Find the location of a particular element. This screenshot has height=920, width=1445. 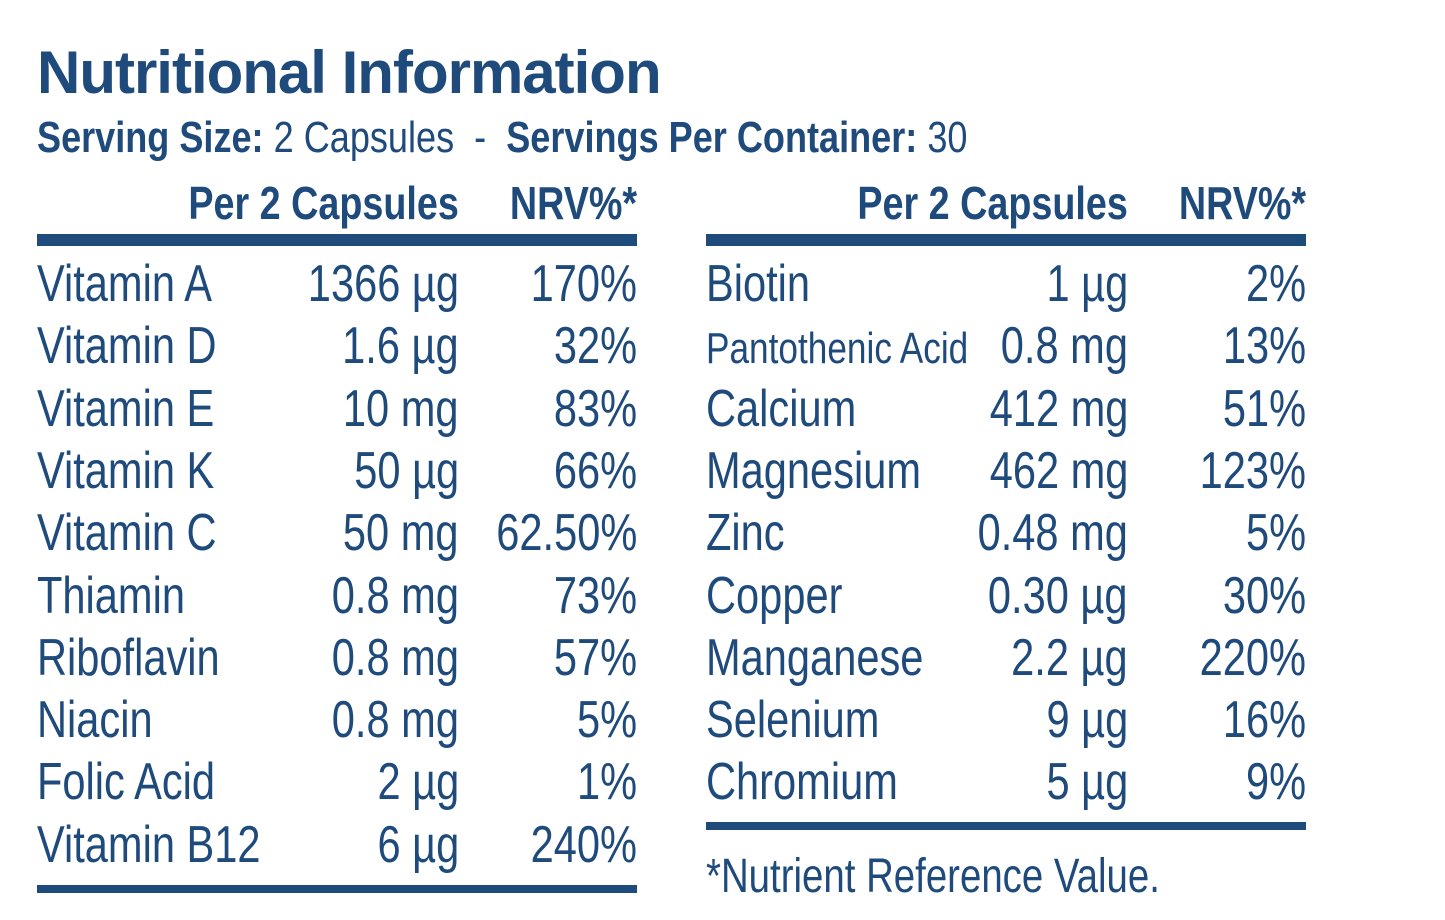

table-row: Magnesium 462 mg 123% is located at coordinates (1006, 471).